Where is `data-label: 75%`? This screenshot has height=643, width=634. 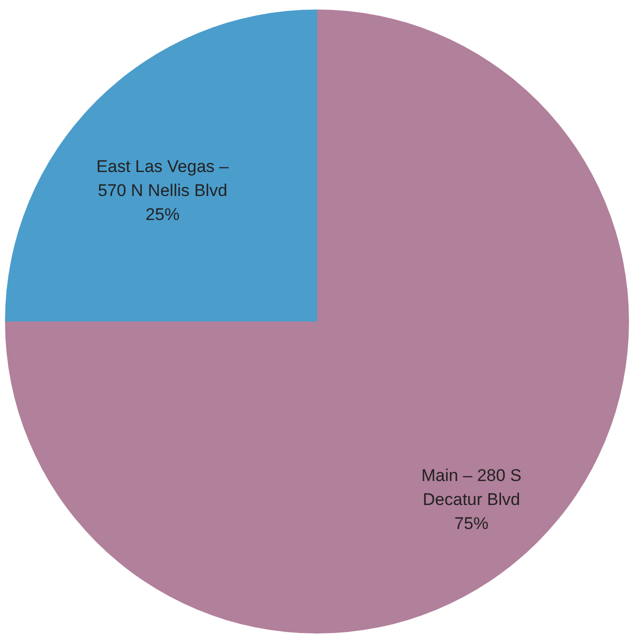 data-label: 75% is located at coordinates (471, 523).